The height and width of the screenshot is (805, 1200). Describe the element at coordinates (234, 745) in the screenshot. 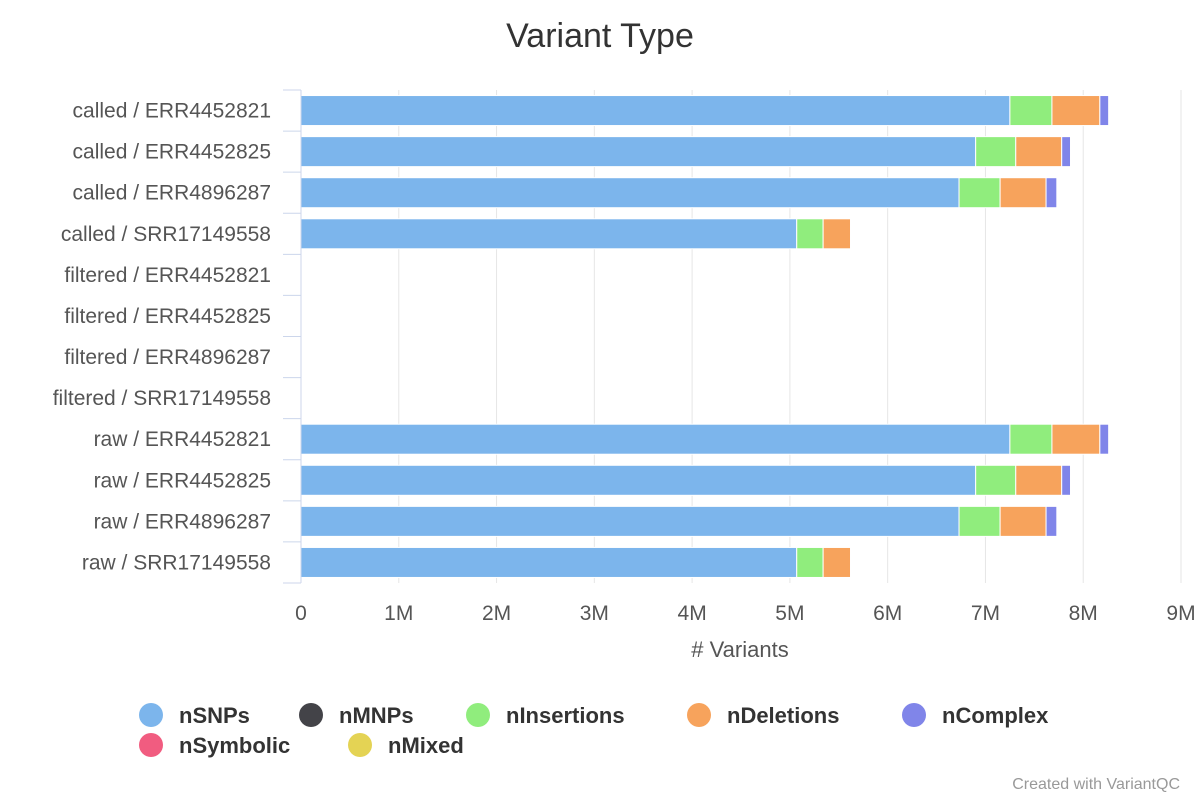

I see `legend-label: nSymbolic` at that location.